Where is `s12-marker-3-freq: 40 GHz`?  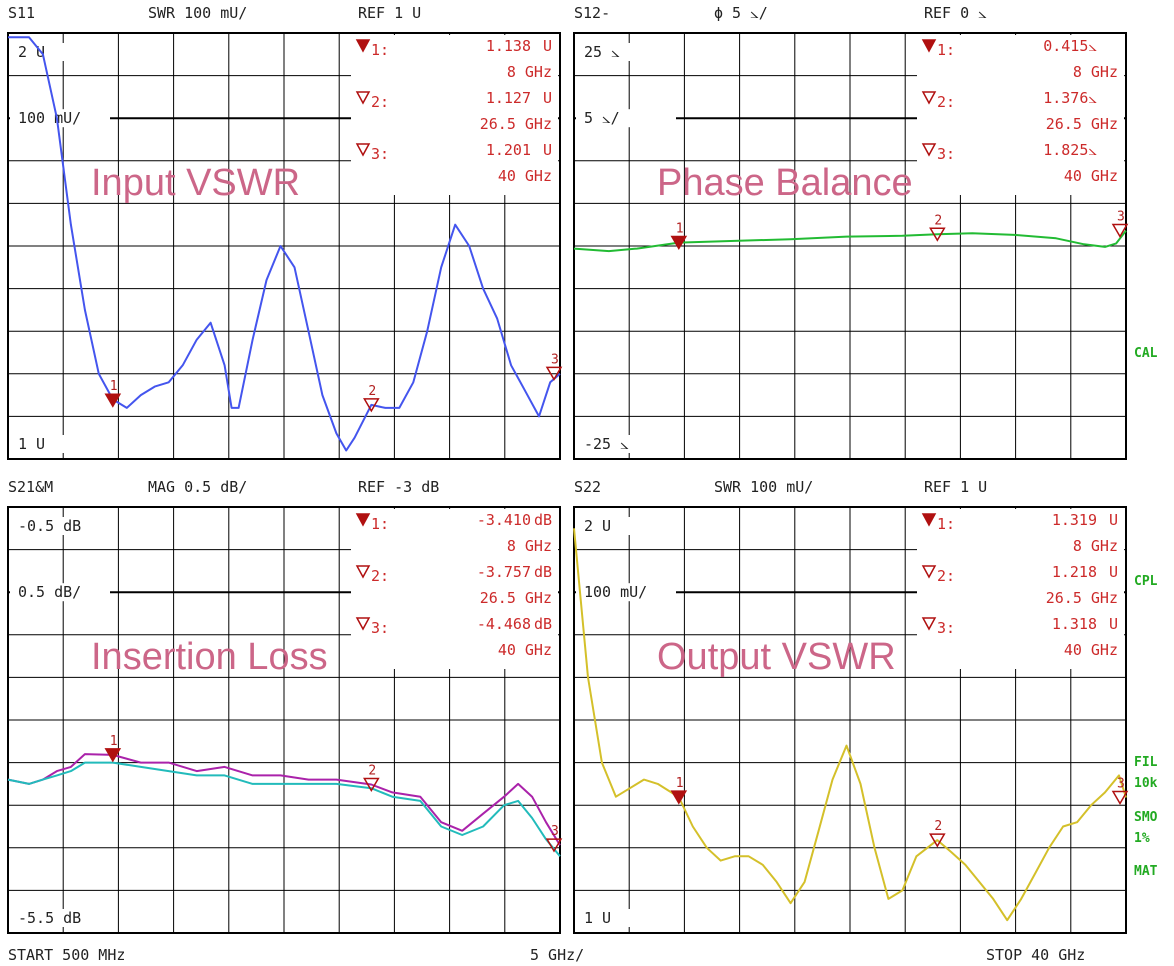 s12-marker-3-freq: 40 GHz is located at coordinates (1091, 176).